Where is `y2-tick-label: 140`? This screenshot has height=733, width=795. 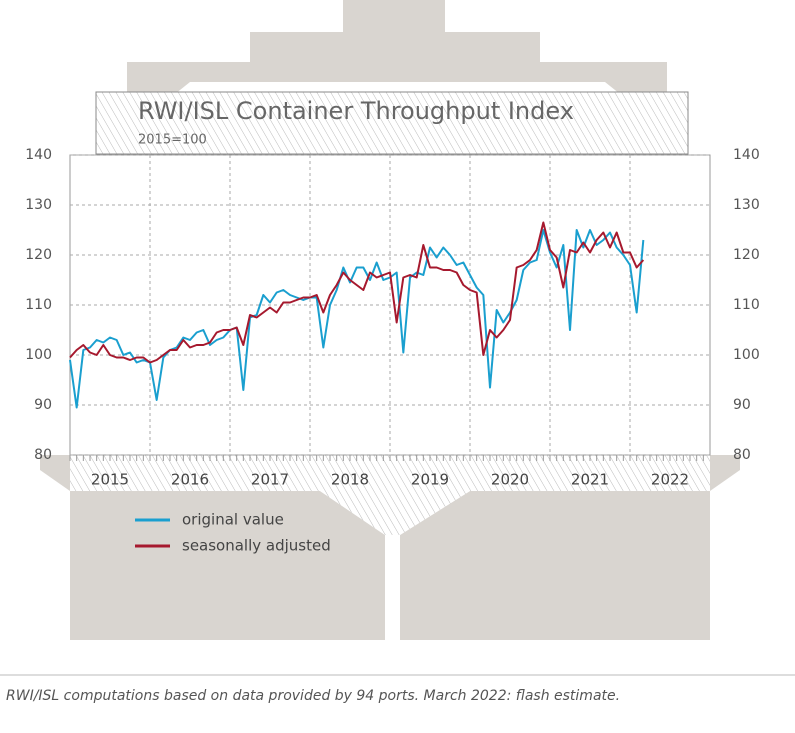 y2-tick-label: 140 is located at coordinates (746, 155).